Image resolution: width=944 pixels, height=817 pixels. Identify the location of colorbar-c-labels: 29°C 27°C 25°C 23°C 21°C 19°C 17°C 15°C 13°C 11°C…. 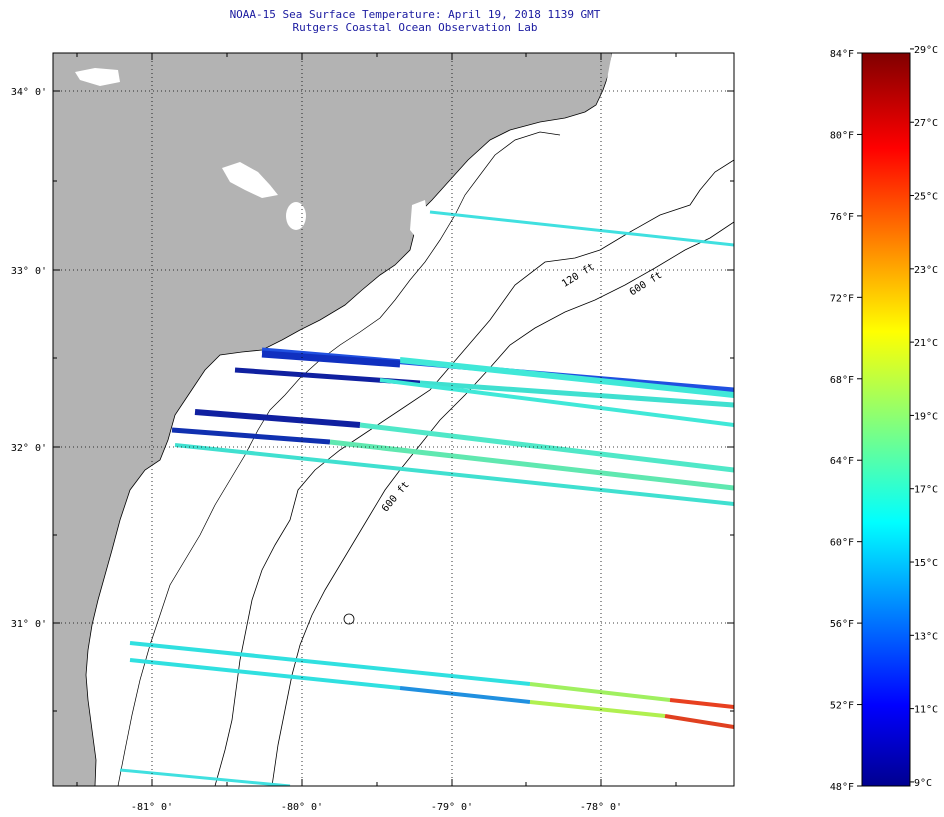
(926, 417).